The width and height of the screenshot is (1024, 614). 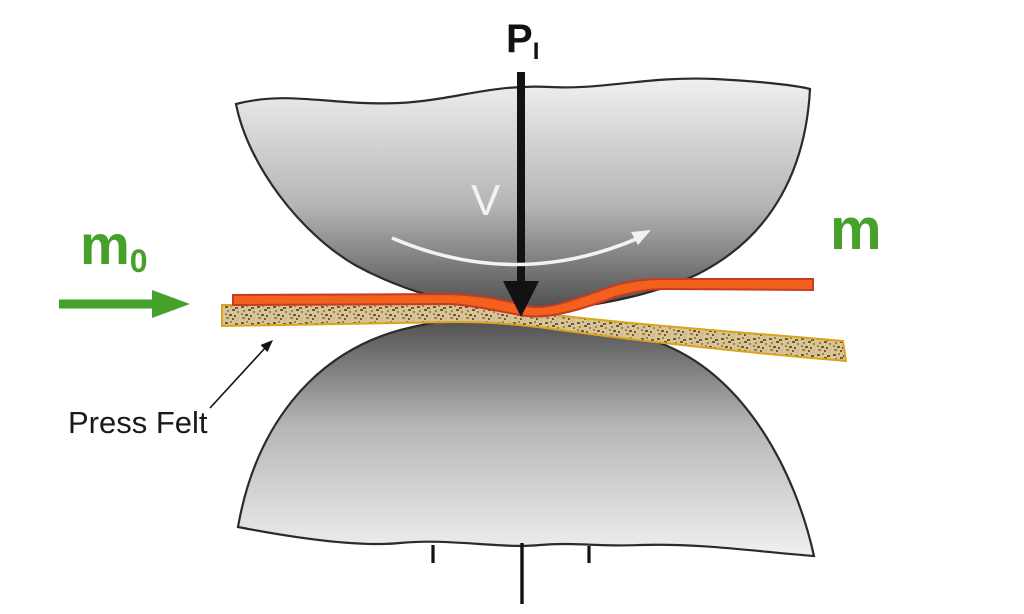 What do you see at coordinates (486, 200) in the screenshot?
I see `velocity-label: V` at bounding box center [486, 200].